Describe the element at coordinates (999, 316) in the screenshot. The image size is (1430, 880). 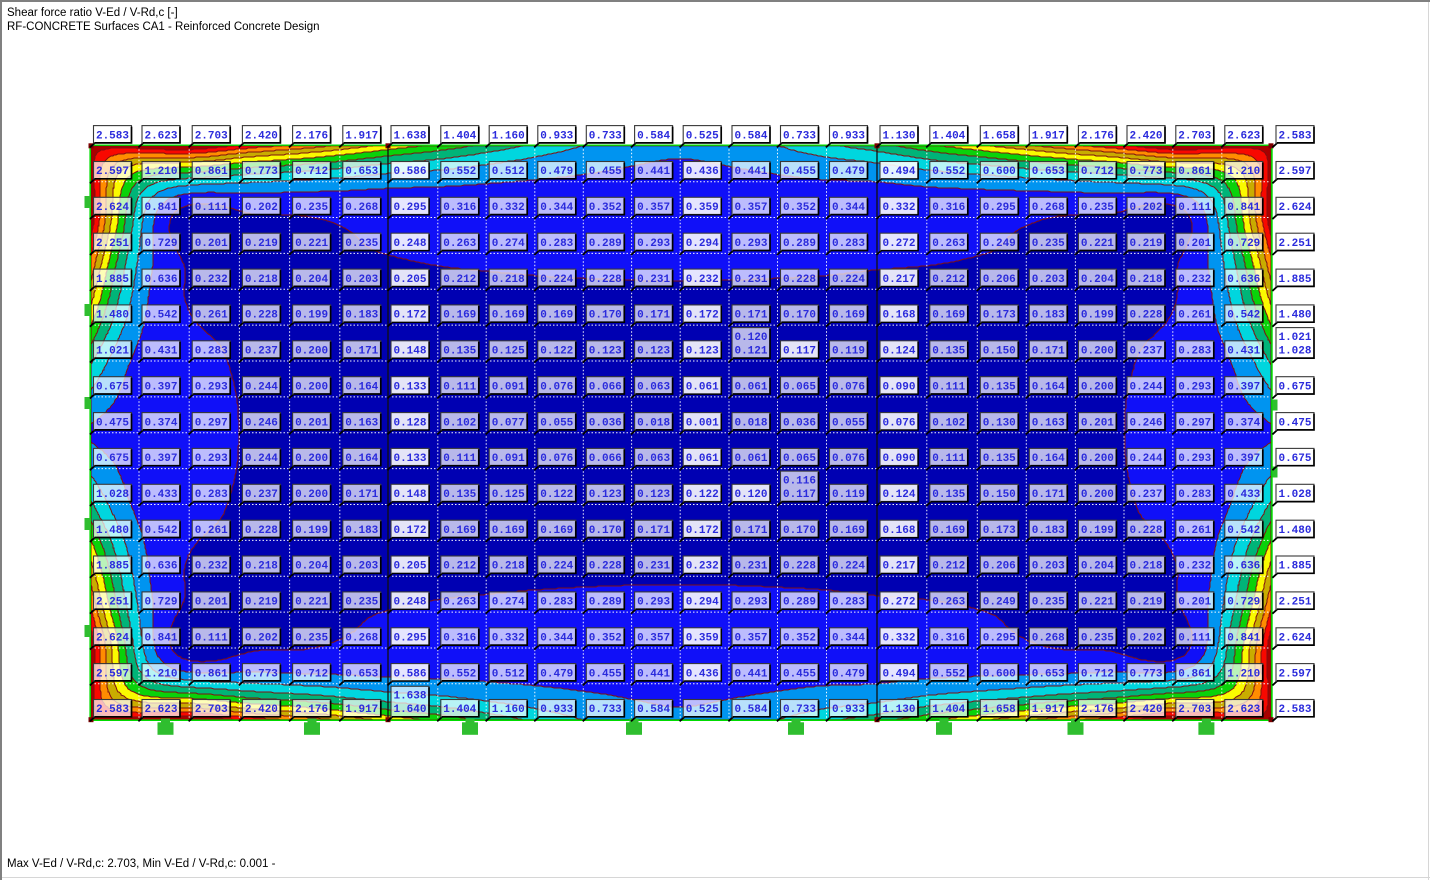
I see `svg-text: 0.173` at that location.